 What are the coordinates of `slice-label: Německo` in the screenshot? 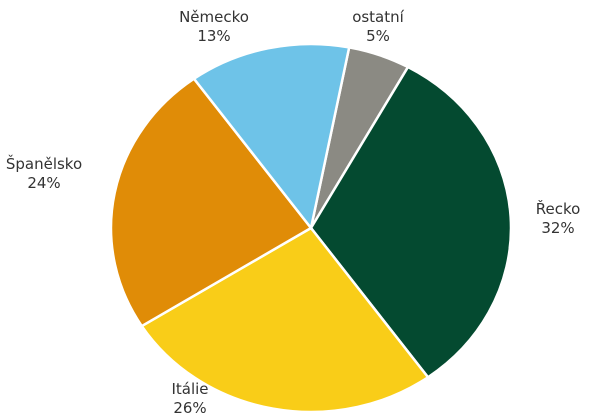 It's located at (214, 17).